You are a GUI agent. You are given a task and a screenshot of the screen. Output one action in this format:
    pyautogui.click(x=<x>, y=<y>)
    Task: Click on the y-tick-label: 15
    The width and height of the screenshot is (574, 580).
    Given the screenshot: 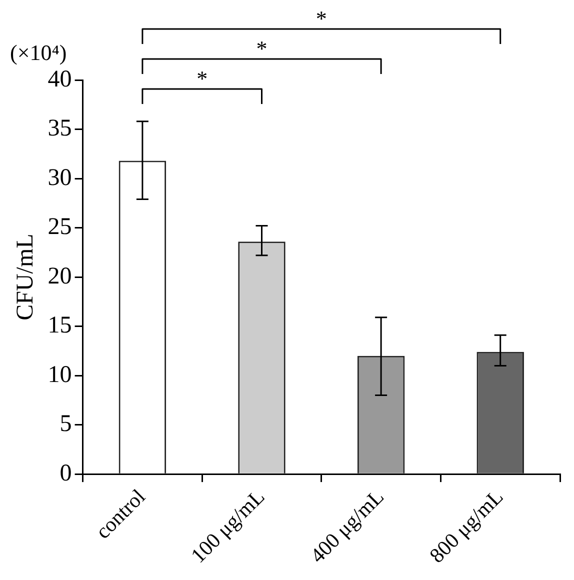 What is the action you would take?
    pyautogui.click(x=60, y=325)
    